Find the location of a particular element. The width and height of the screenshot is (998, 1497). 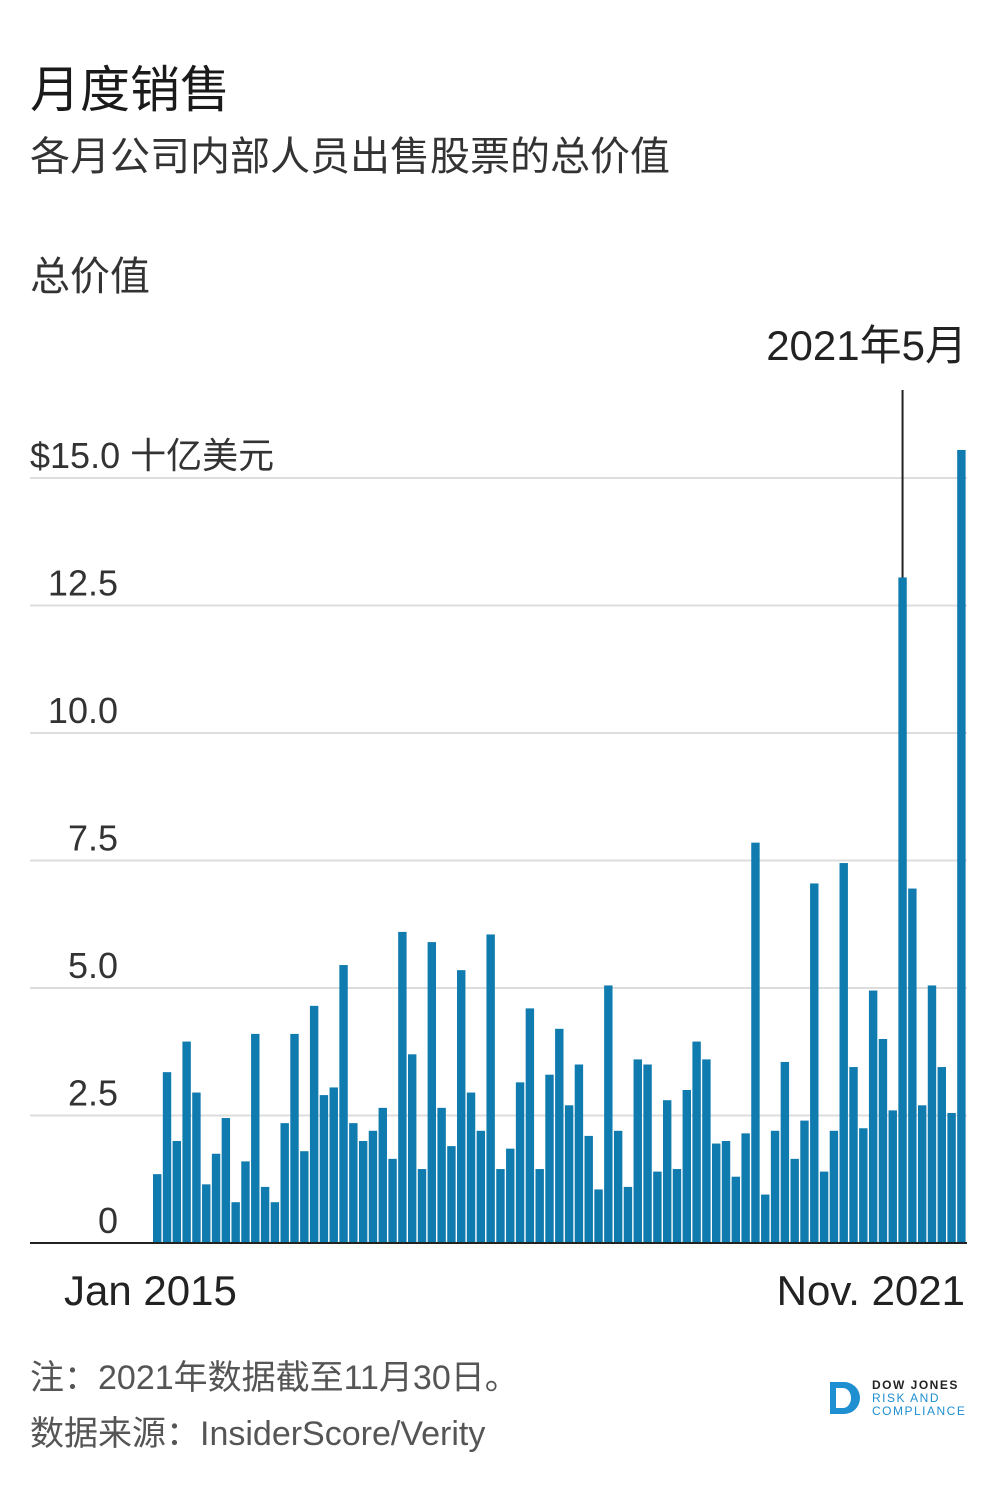

dow-jones-logo-icon is located at coordinates (845, 1398).